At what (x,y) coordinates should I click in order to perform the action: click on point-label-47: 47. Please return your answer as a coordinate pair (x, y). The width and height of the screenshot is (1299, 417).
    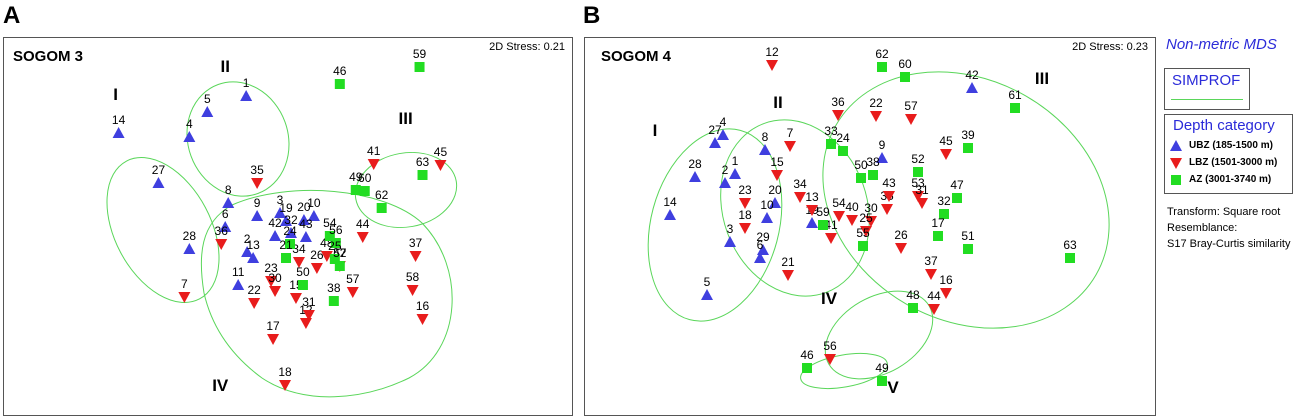
    Looking at the image, I should click on (957, 185).